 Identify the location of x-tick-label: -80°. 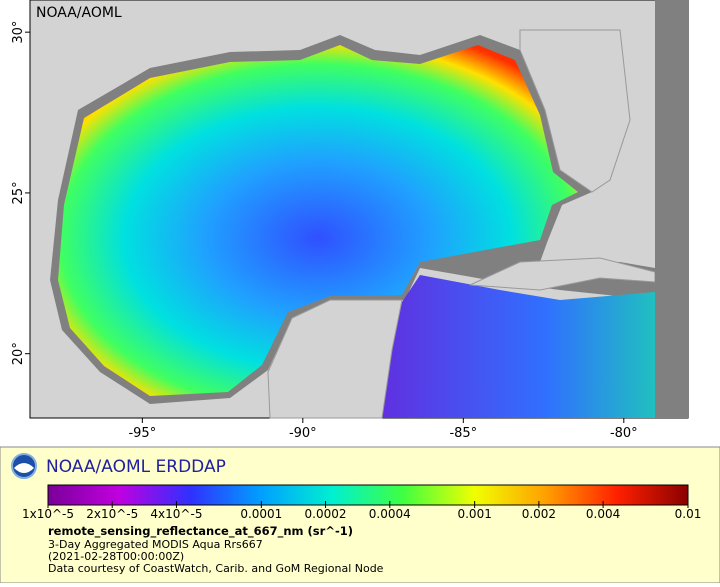
(624, 433).